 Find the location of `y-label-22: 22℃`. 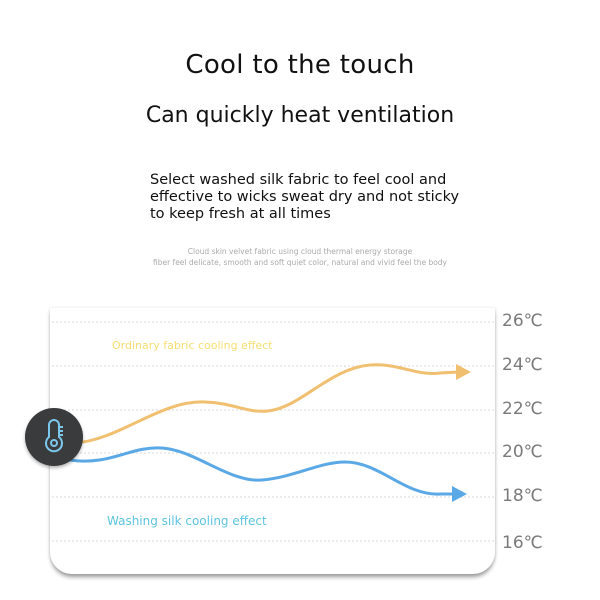

y-label-22: 22℃ is located at coordinates (522, 409).